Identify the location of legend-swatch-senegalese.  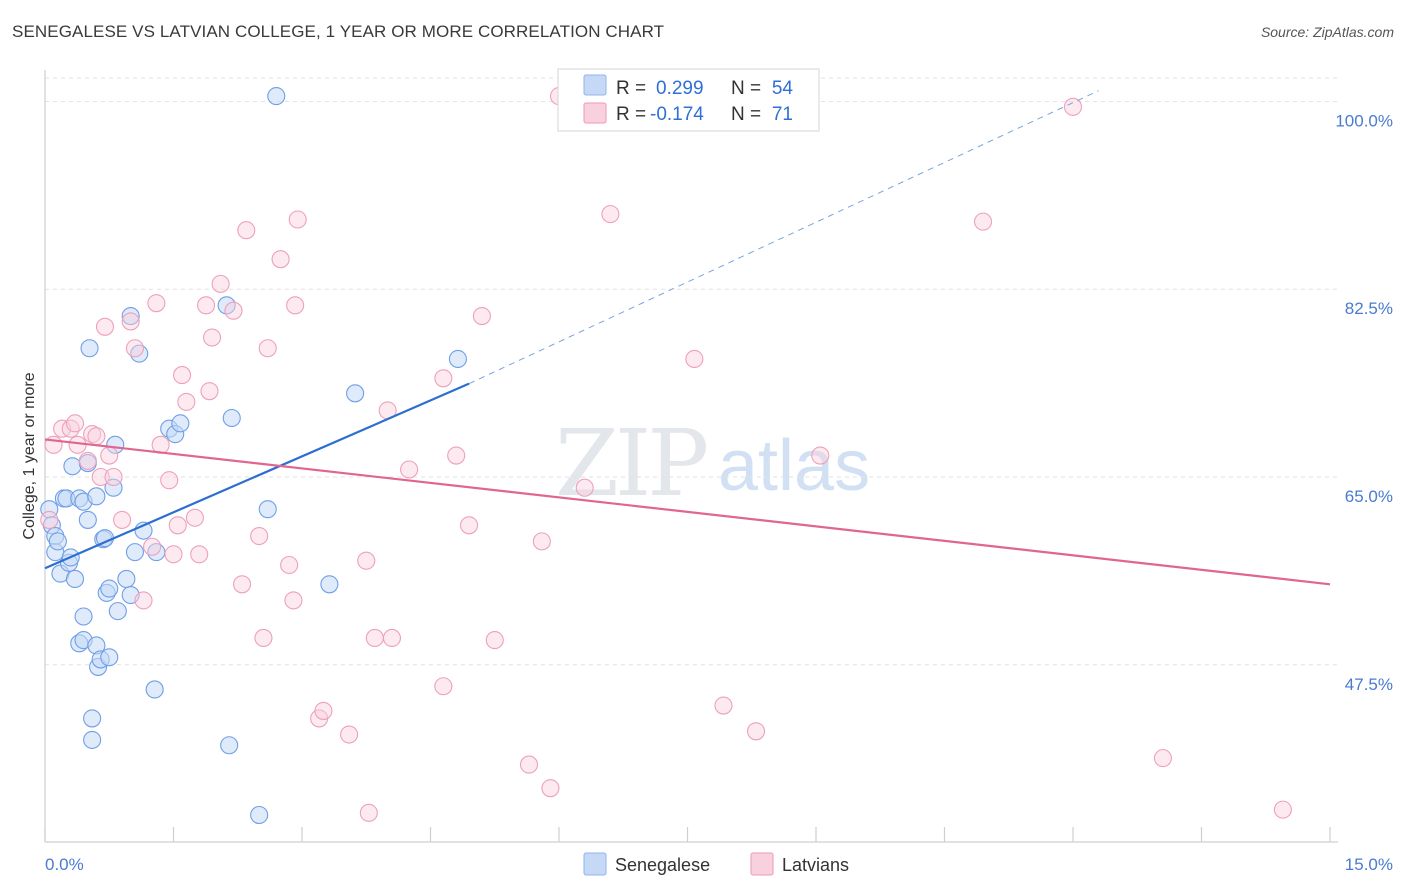
(595, 85).